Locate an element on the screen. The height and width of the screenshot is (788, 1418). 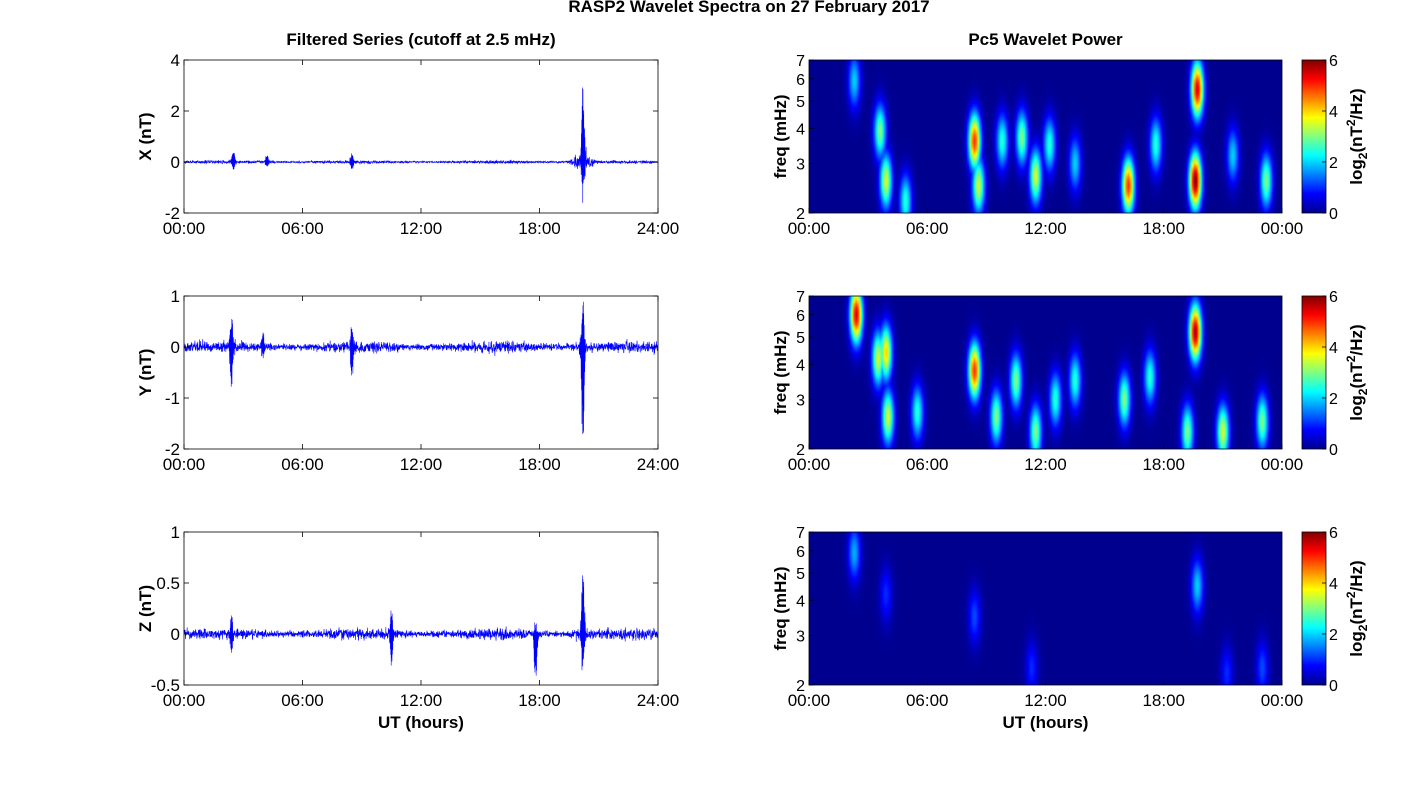
wavelet-y-ytick-label: 3 is located at coordinates (800, 400).